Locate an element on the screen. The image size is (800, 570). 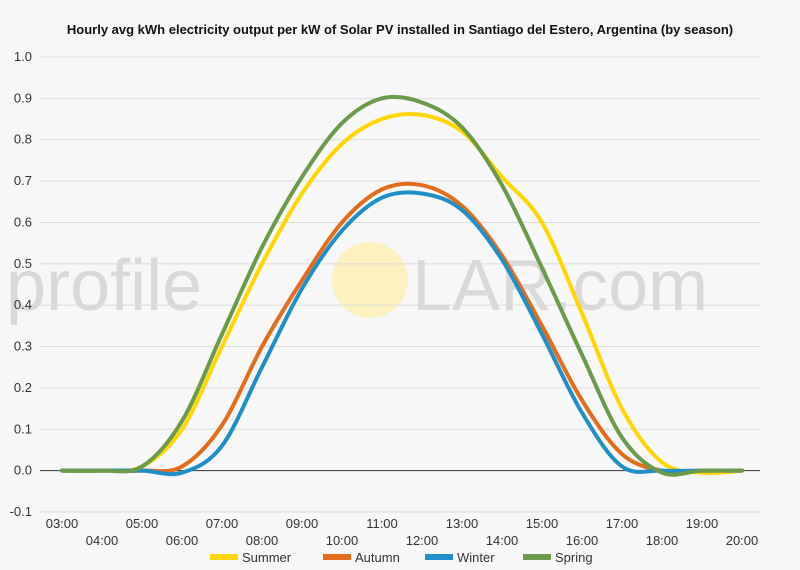
legend: Summer Autumn Winter Spring is located at coordinates (401, 557).